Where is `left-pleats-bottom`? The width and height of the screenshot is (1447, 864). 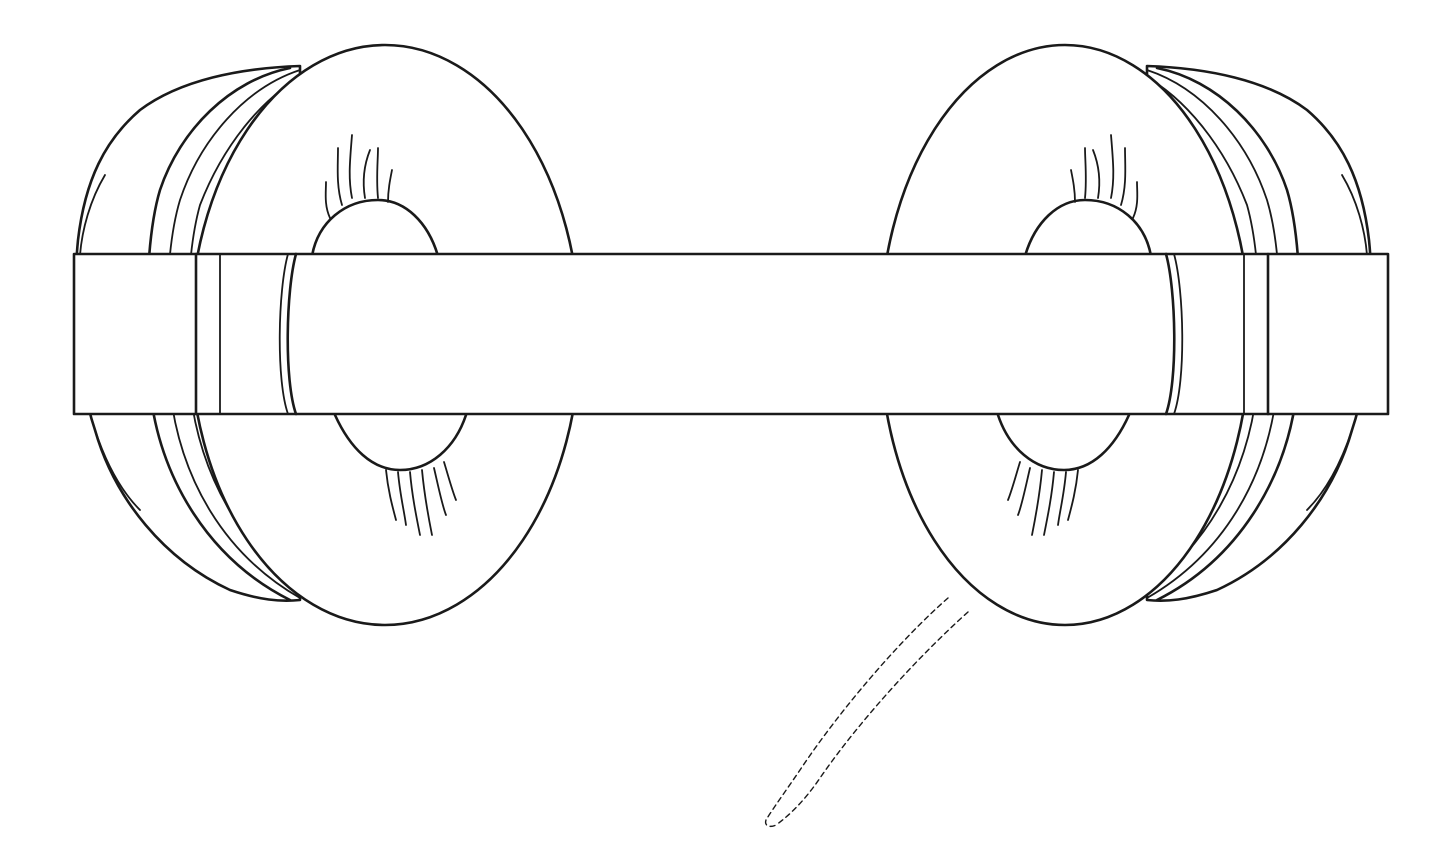 left-pleats-bottom is located at coordinates (421, 498).